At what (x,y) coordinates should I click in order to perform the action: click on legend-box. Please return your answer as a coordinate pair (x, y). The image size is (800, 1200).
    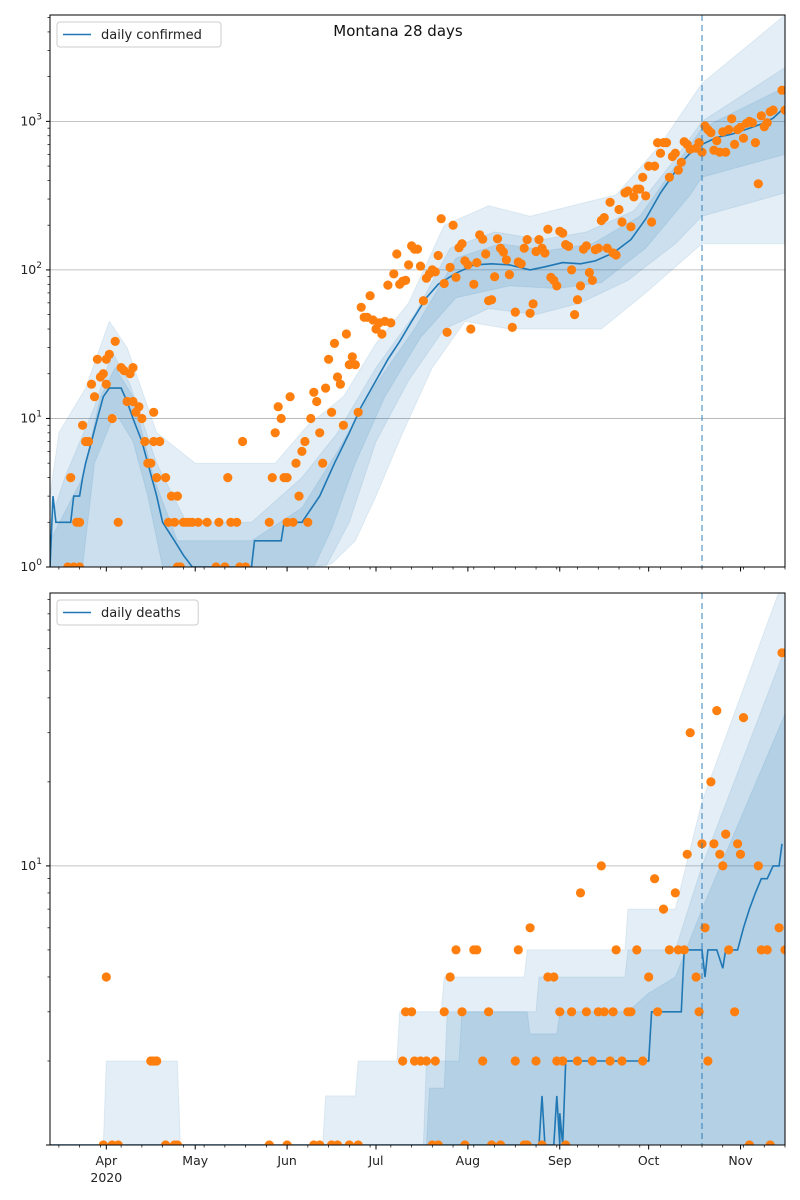
    Looking at the image, I should click on (139, 34).